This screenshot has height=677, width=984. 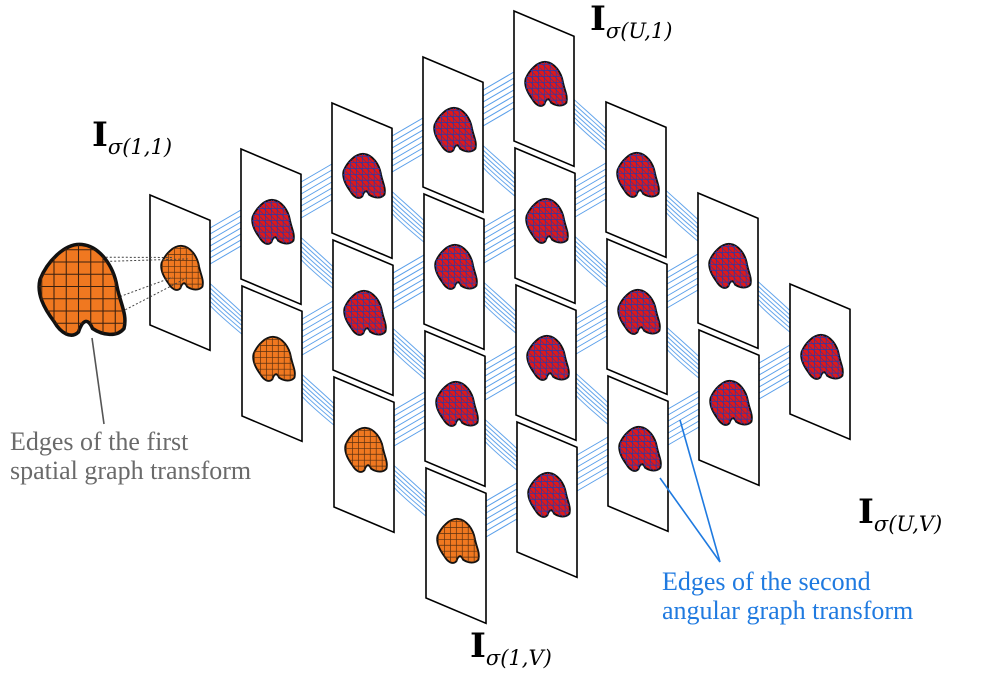 I want to click on zoom-layer, so click(x=112, y=289).